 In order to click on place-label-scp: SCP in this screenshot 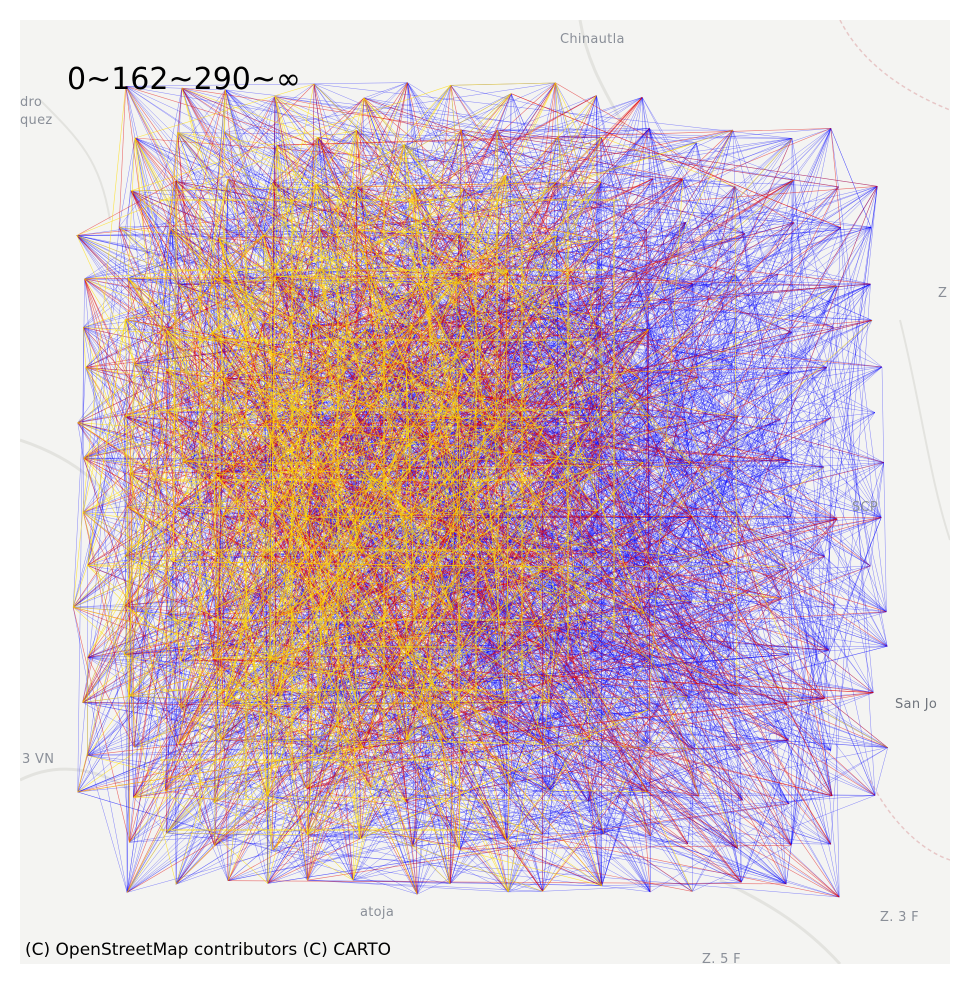, I will do `click(865, 507)`.